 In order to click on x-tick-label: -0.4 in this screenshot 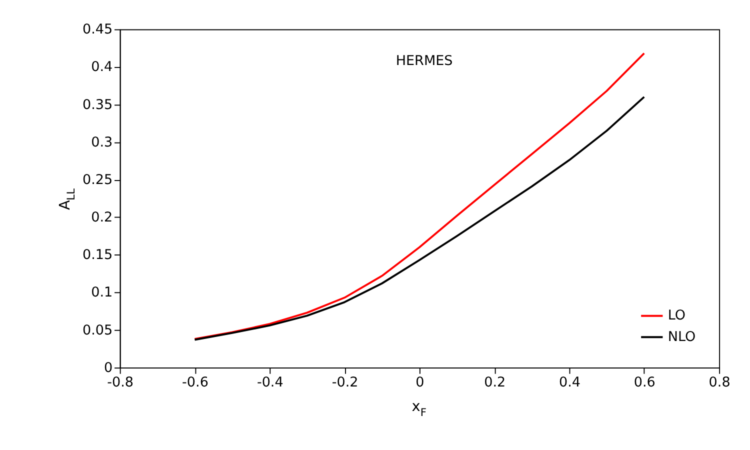, I will do `click(270, 382)`.